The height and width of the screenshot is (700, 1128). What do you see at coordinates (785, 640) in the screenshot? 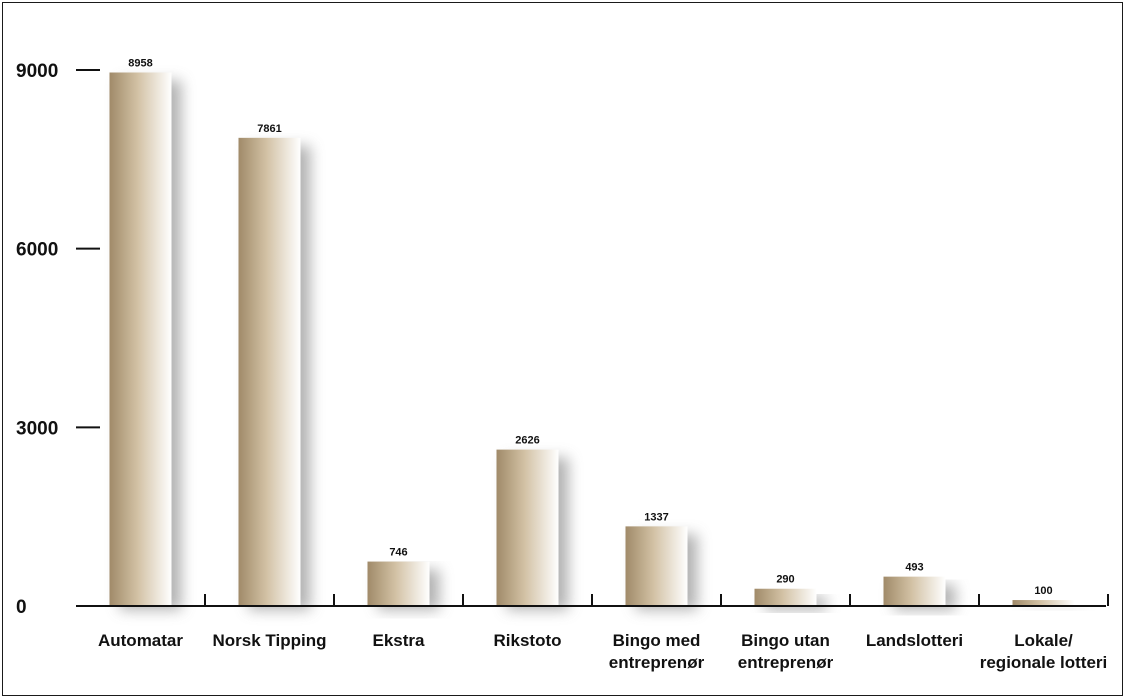
I see `category-label-line: Bingo utan` at bounding box center [785, 640].